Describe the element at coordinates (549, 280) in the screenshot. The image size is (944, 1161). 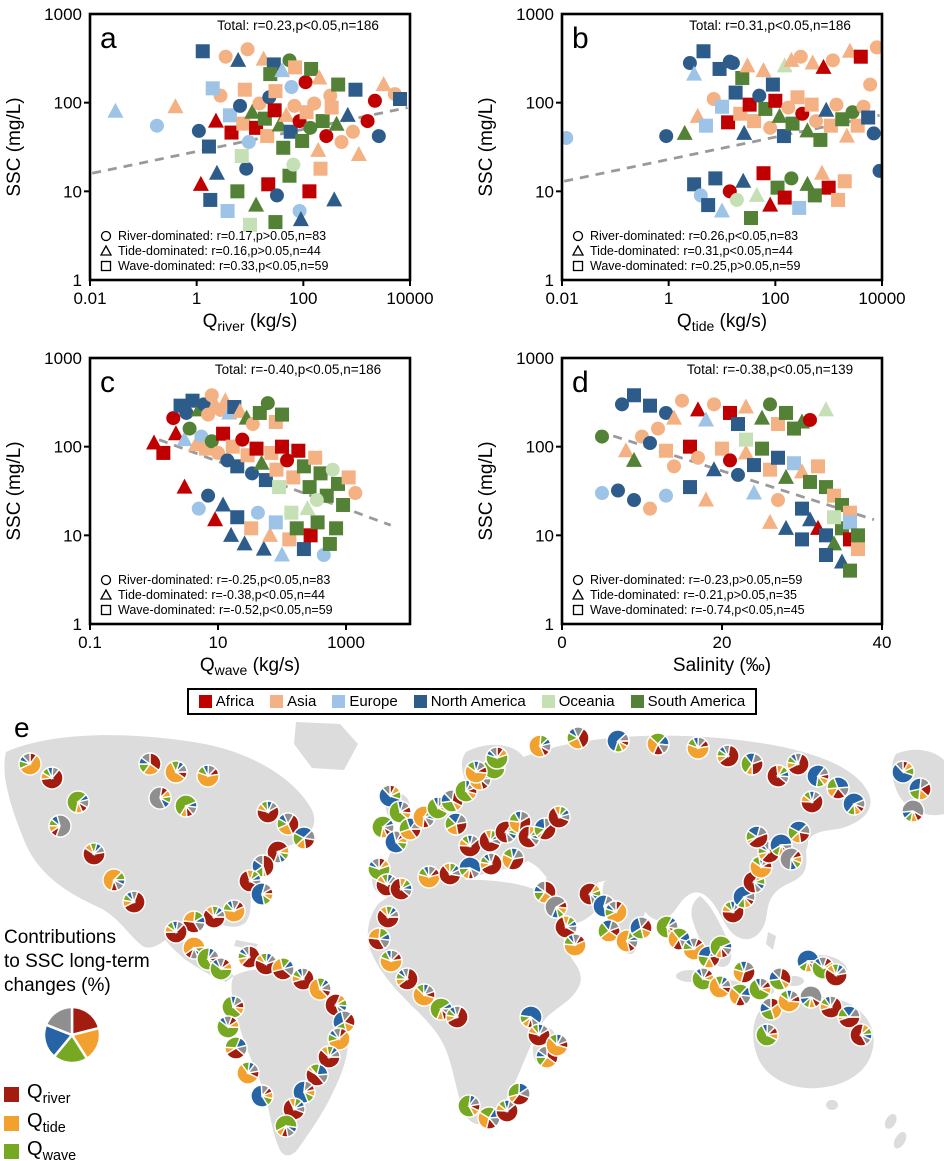
I see `y-tick-label: 1` at that location.